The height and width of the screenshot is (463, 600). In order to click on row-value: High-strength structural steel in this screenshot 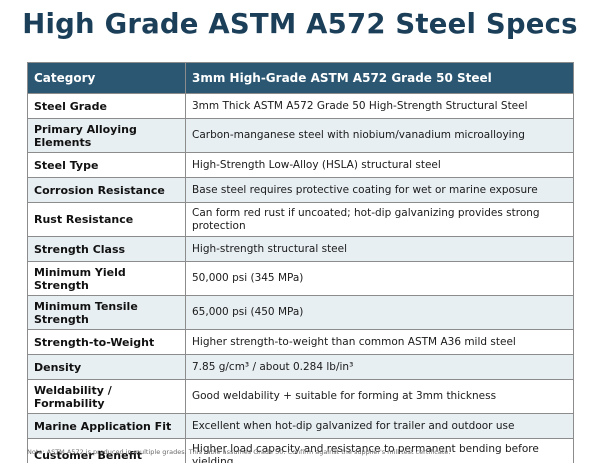, I will do `click(379, 249)`.